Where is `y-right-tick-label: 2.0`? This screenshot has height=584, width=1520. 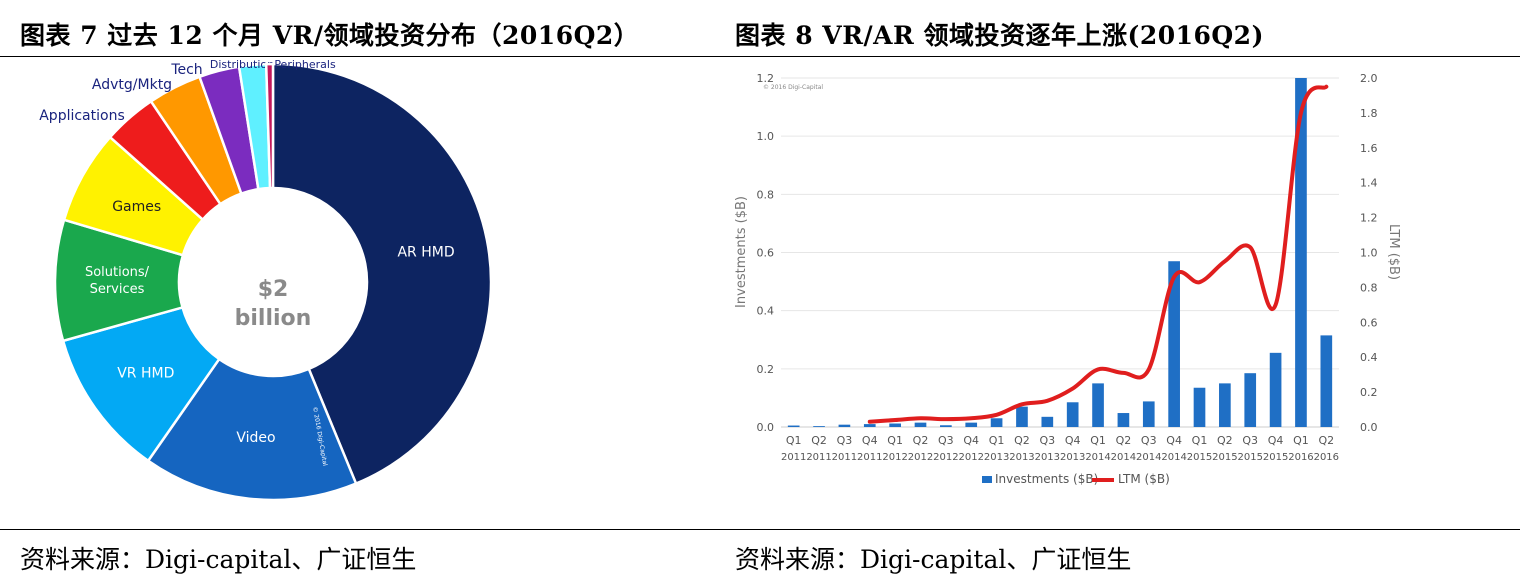
y-right-tick-label: 2.0 is located at coordinates (1369, 78).